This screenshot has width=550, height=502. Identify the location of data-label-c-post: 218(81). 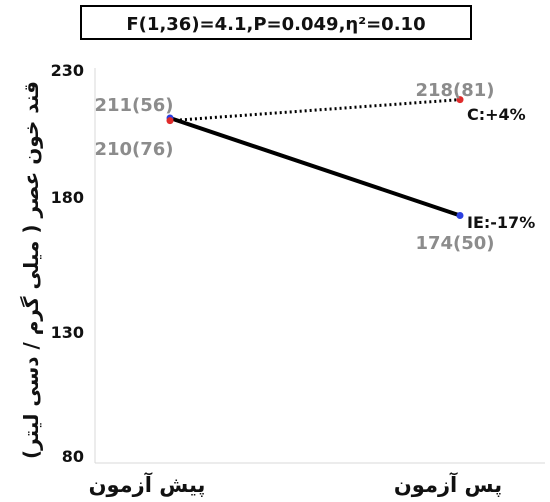
(454, 90).